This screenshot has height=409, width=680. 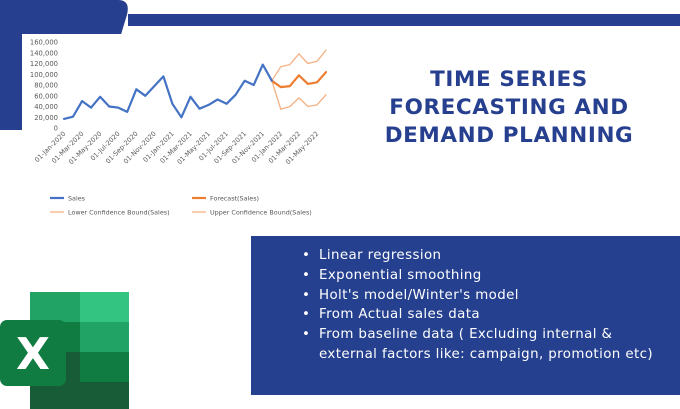 What do you see at coordinates (480, 315) in the screenshot?
I see `method-item: From Actual sales data` at bounding box center [480, 315].